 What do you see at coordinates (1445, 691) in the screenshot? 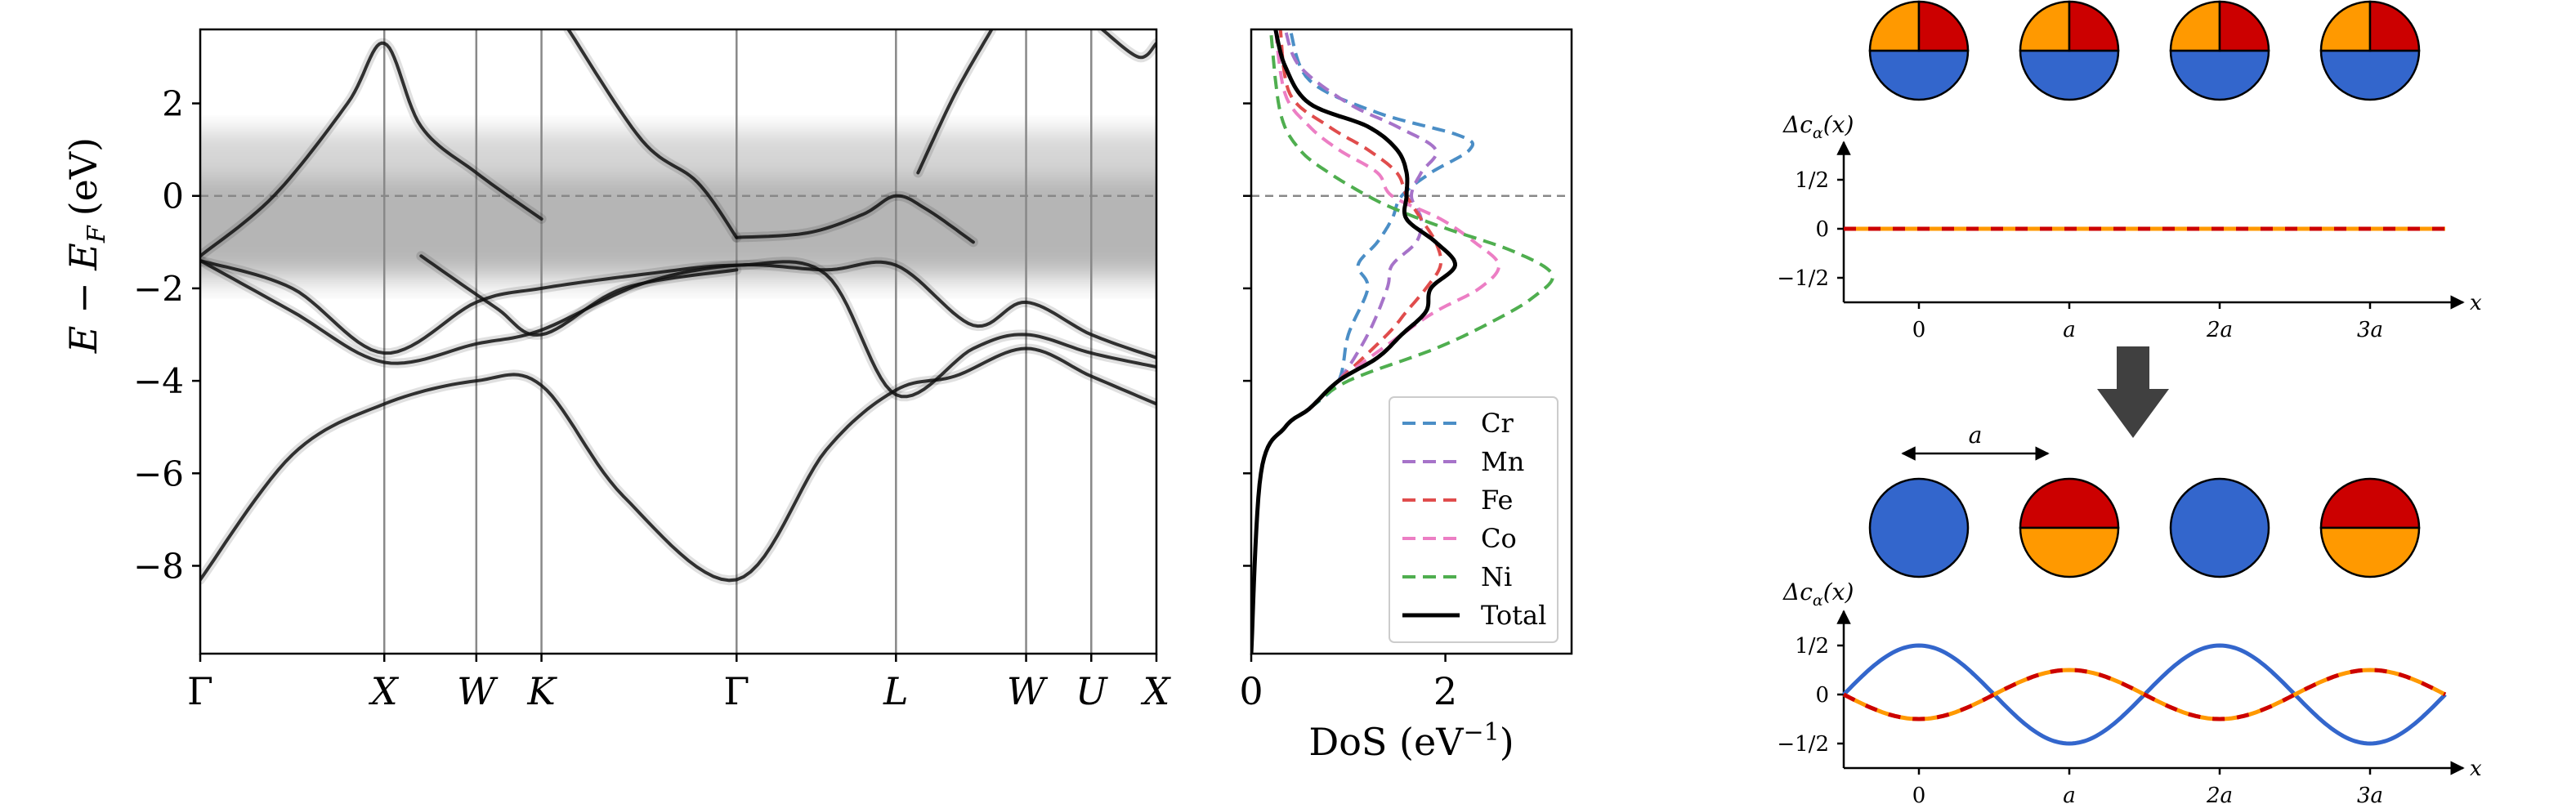
I see `dos-x-tick-label: 2` at bounding box center [1445, 691].